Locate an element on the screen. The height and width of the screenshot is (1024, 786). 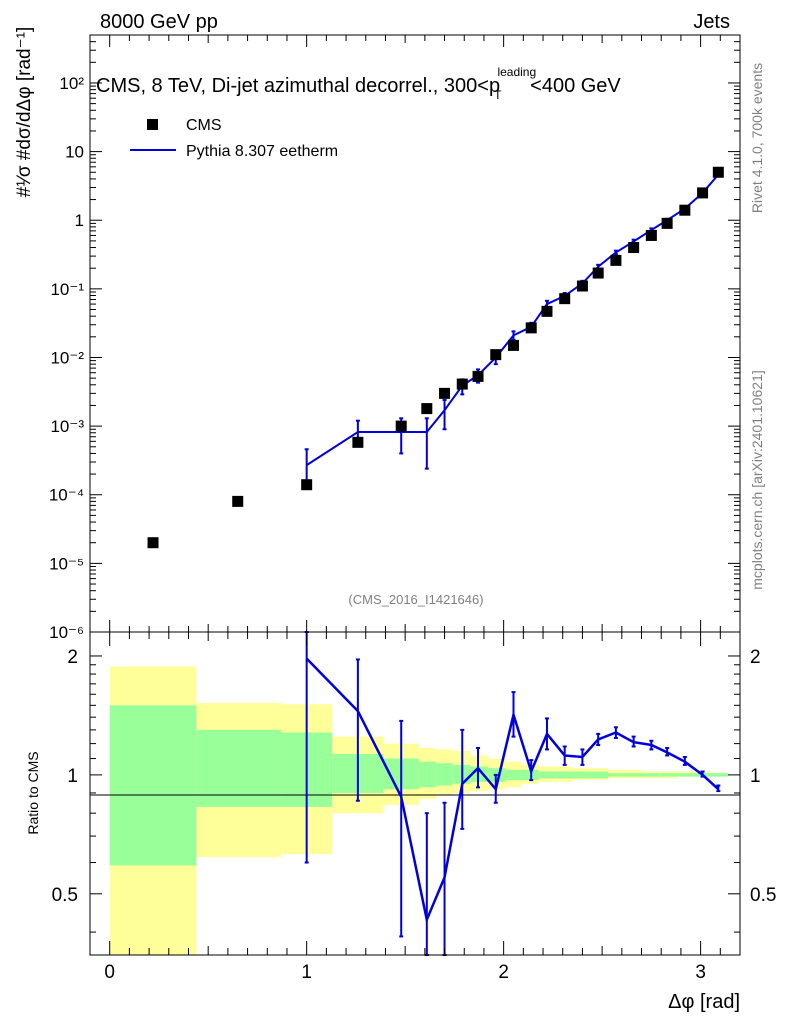
header-left: 8000 GeV pp is located at coordinates (159, 22).